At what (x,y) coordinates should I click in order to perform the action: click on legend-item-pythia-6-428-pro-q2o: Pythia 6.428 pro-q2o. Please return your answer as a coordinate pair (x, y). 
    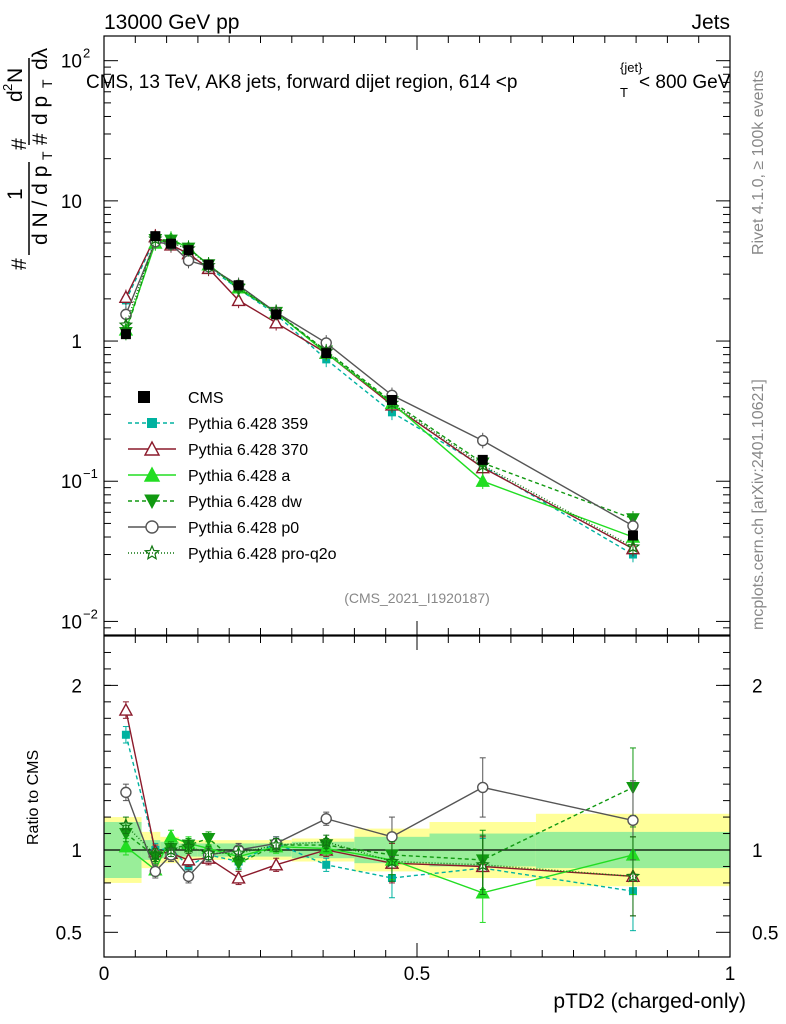
    Looking at the image, I should click on (232, 553).